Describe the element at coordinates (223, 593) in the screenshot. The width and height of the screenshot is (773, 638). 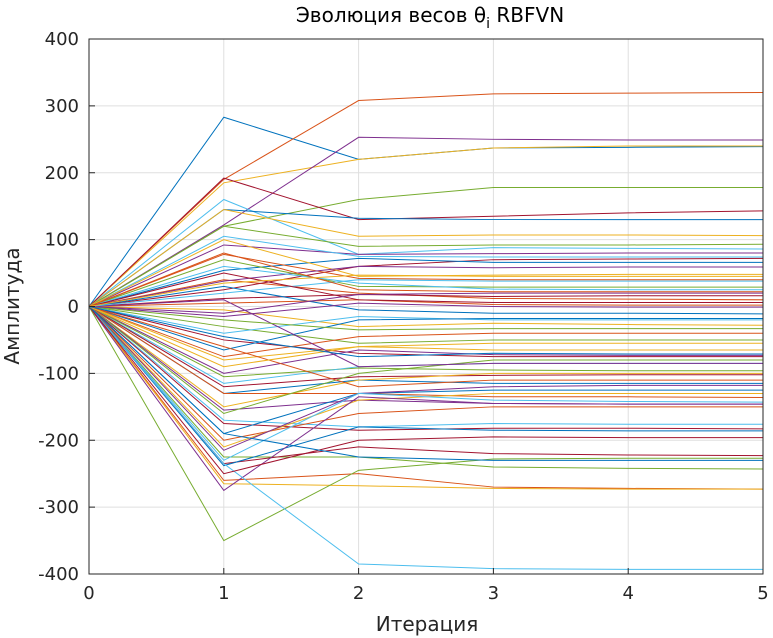
I see `x-tick-label: 1` at that location.